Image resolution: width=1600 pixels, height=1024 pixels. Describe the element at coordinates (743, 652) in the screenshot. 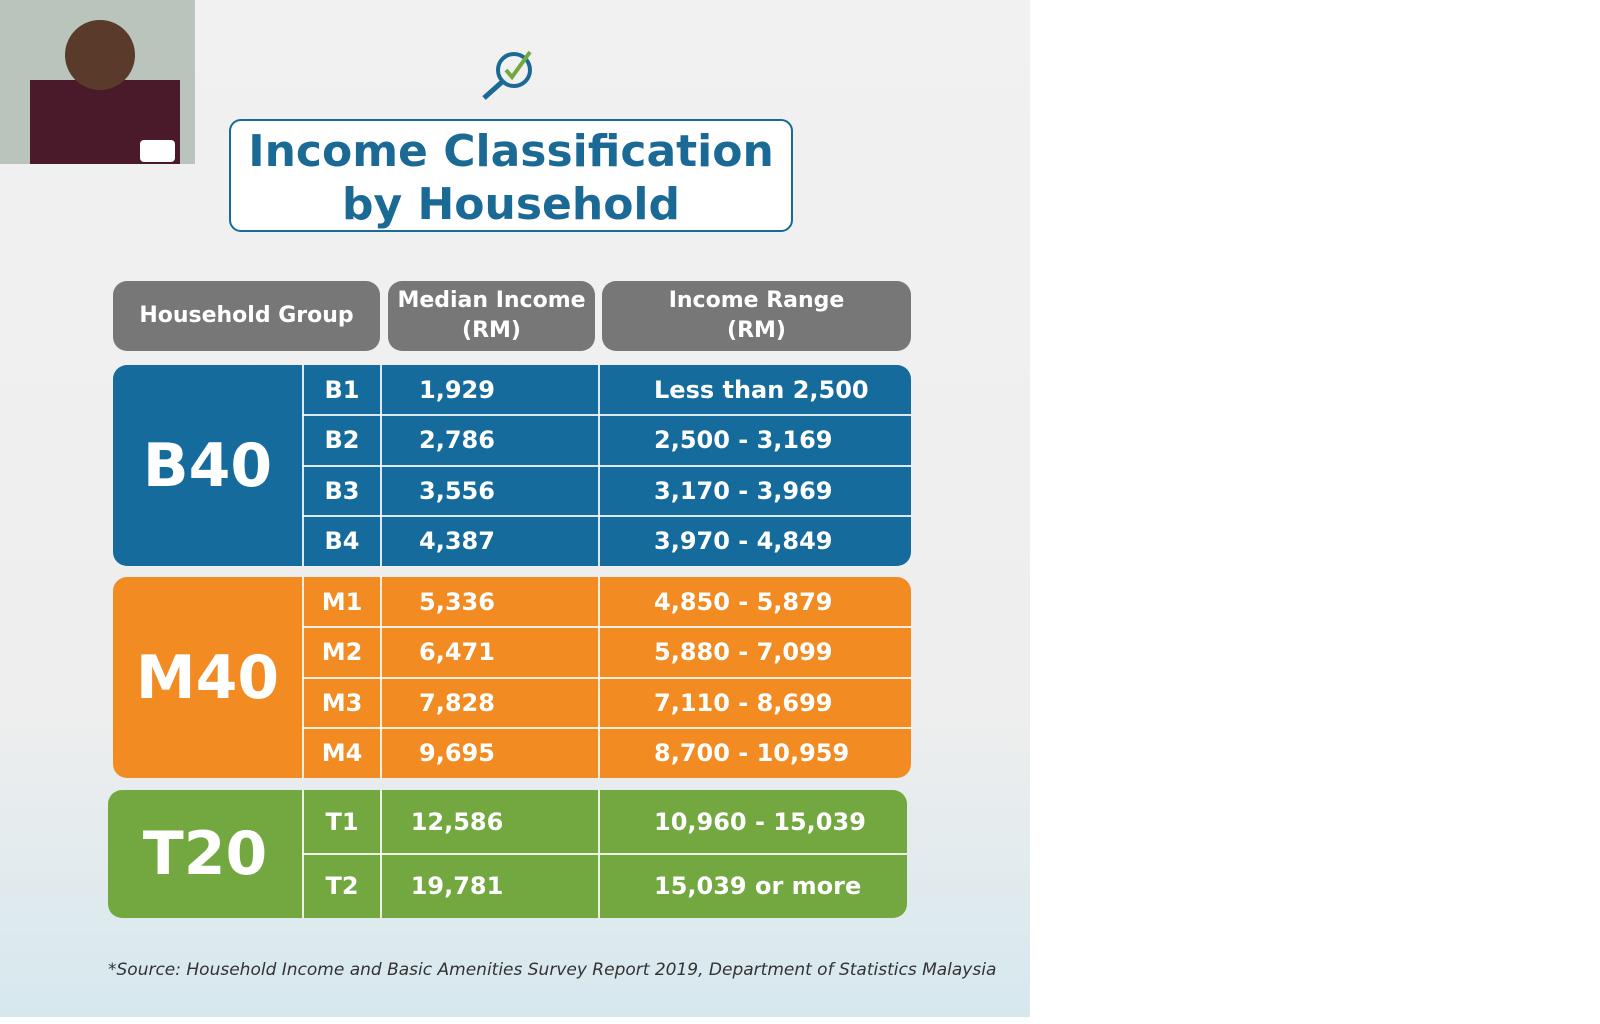

I see `income-range: 5,880 - 7,099` at that location.